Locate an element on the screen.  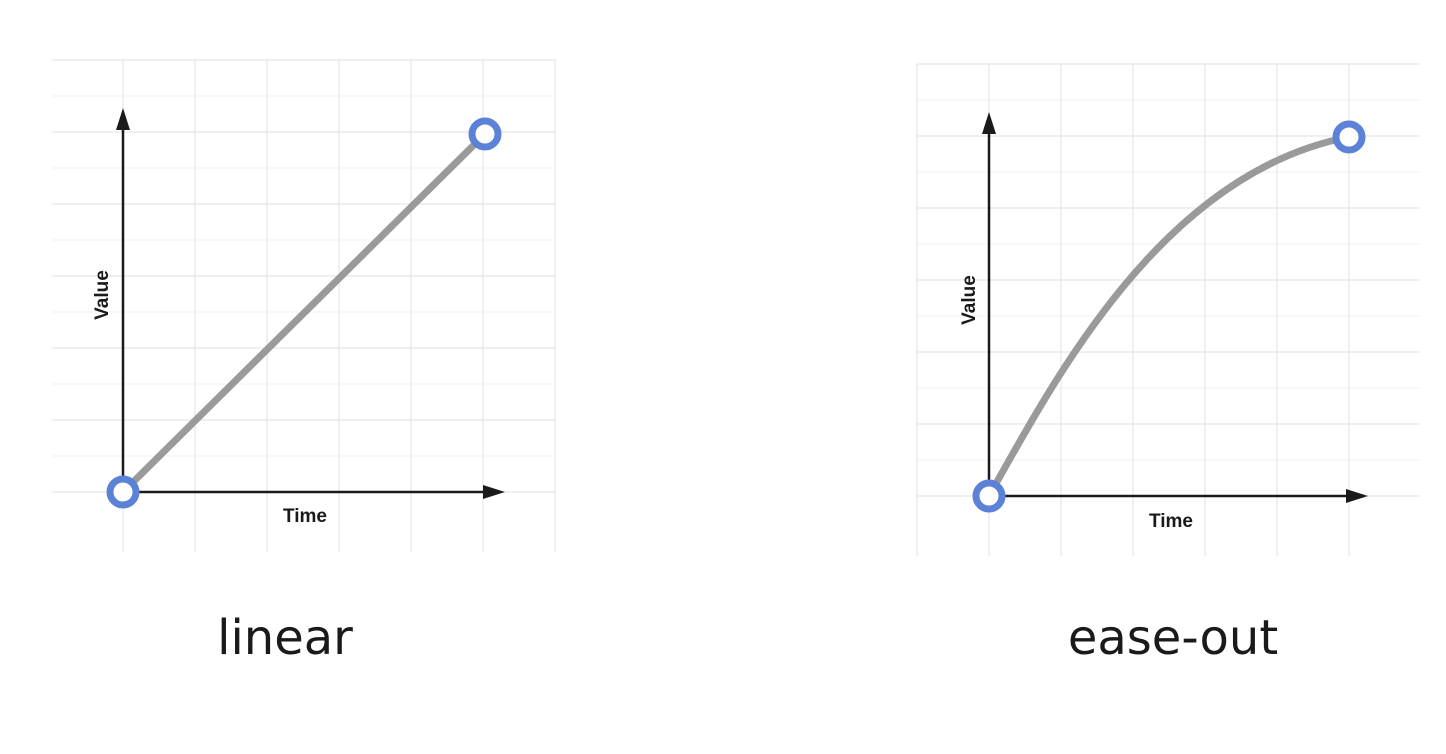
ease-out-label: ease-out is located at coordinates (1173, 638).